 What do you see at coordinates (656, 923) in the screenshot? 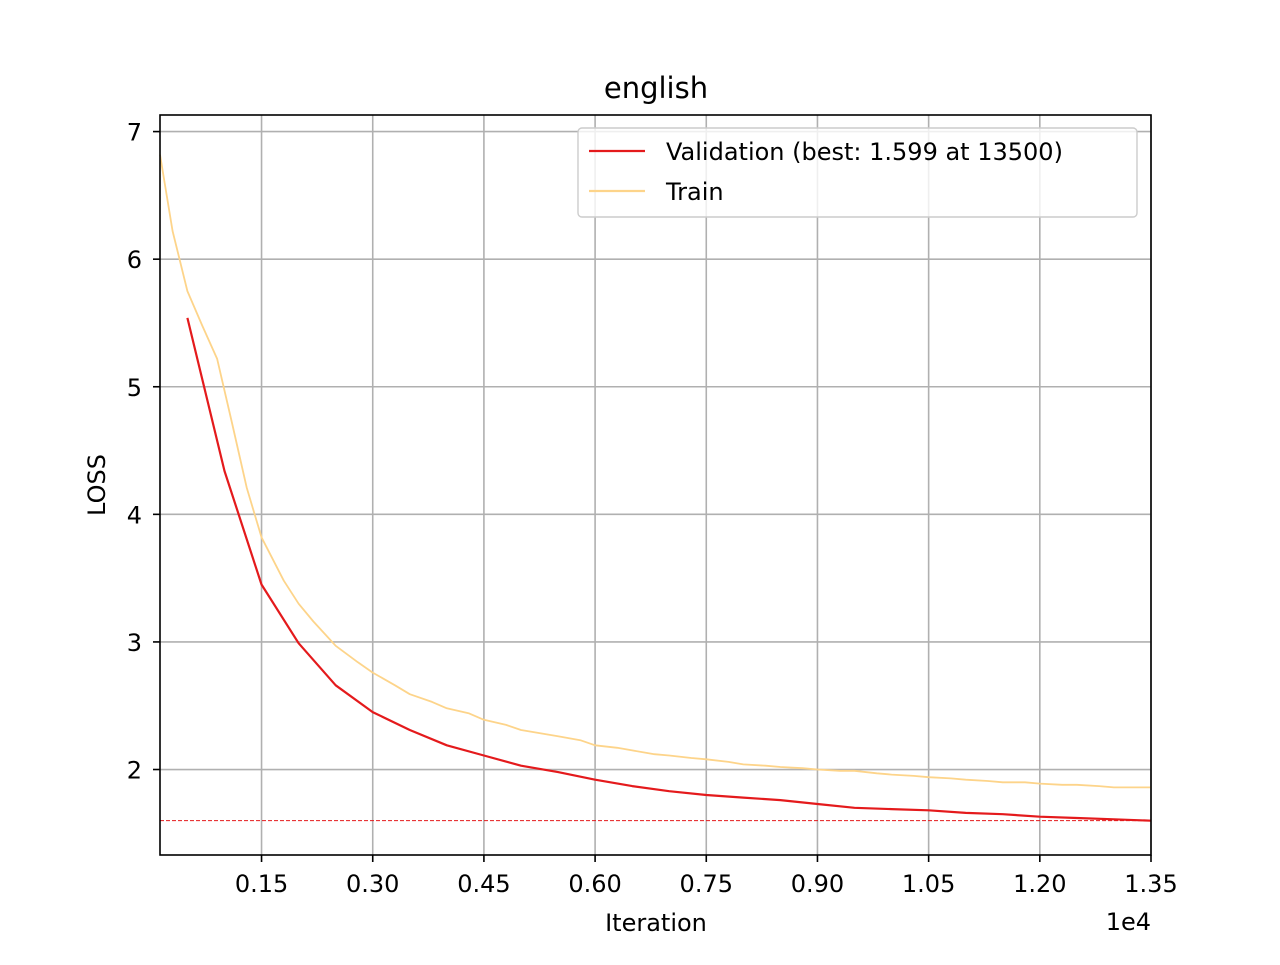
I see `x-axis-label: Iteration` at bounding box center [656, 923].